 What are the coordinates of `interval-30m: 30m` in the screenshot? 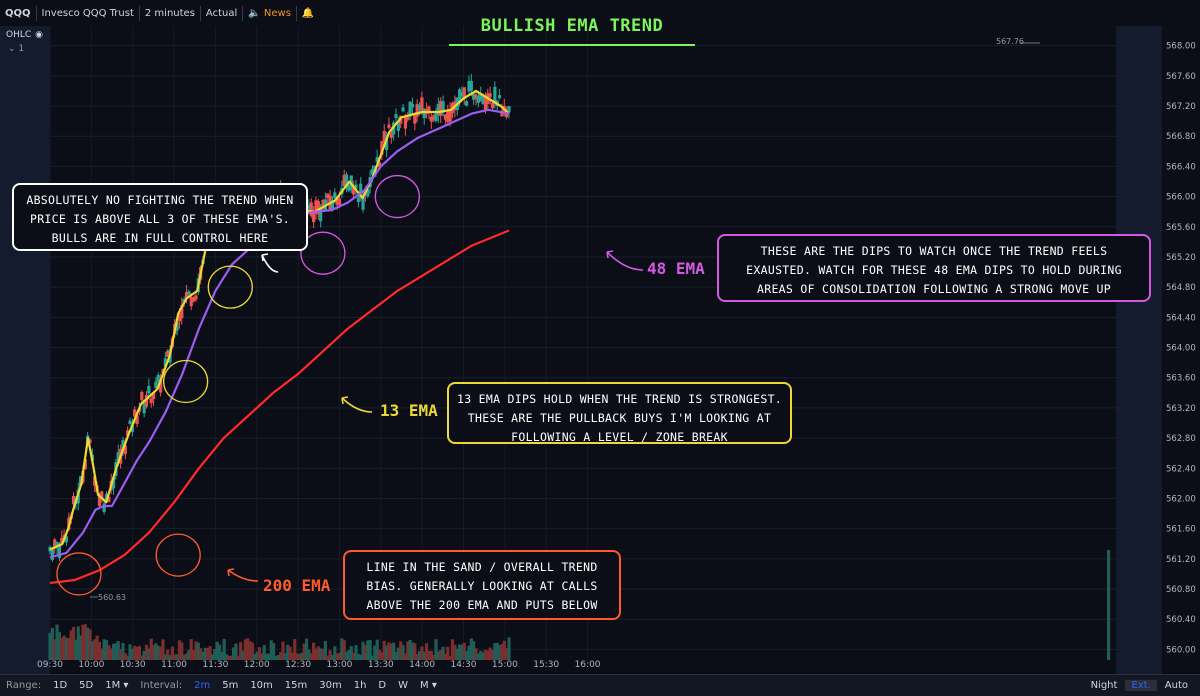 It's located at (330, 685).